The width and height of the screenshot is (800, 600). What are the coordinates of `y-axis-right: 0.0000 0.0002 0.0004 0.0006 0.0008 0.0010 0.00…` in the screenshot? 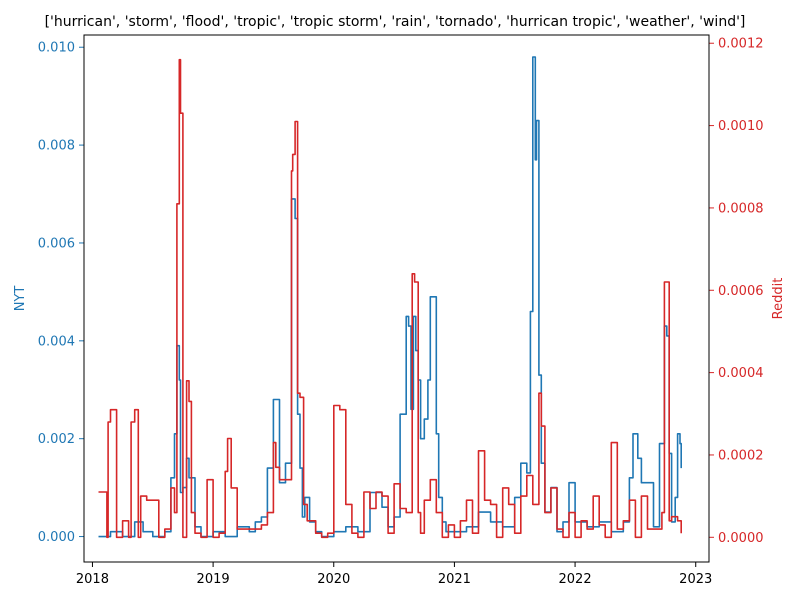 It's located at (736, 291).